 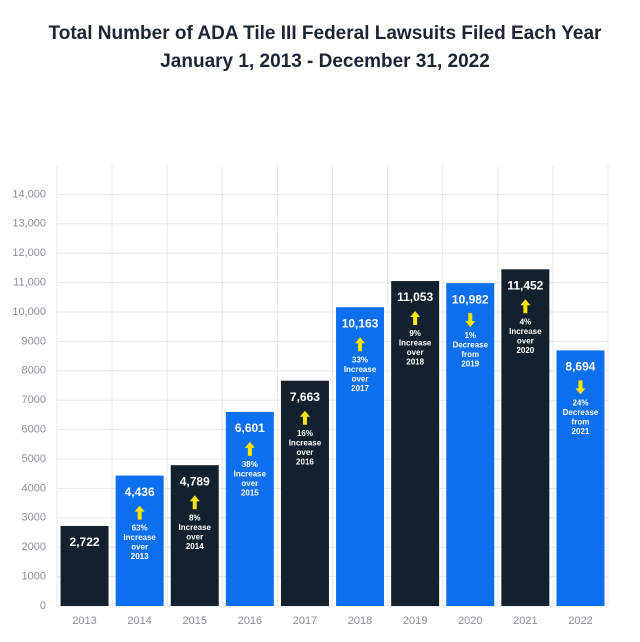 I want to click on value-label: 2,722, so click(x=85, y=542).